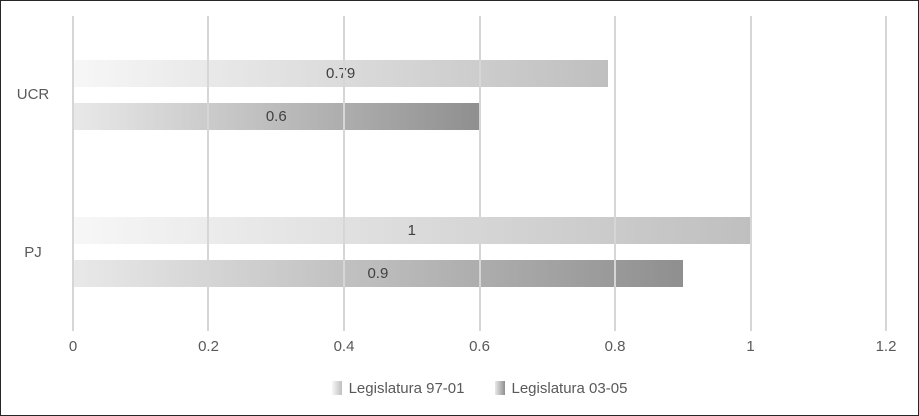  I want to click on bar-series-0-cat-0: 0.79, so click(341, 73).